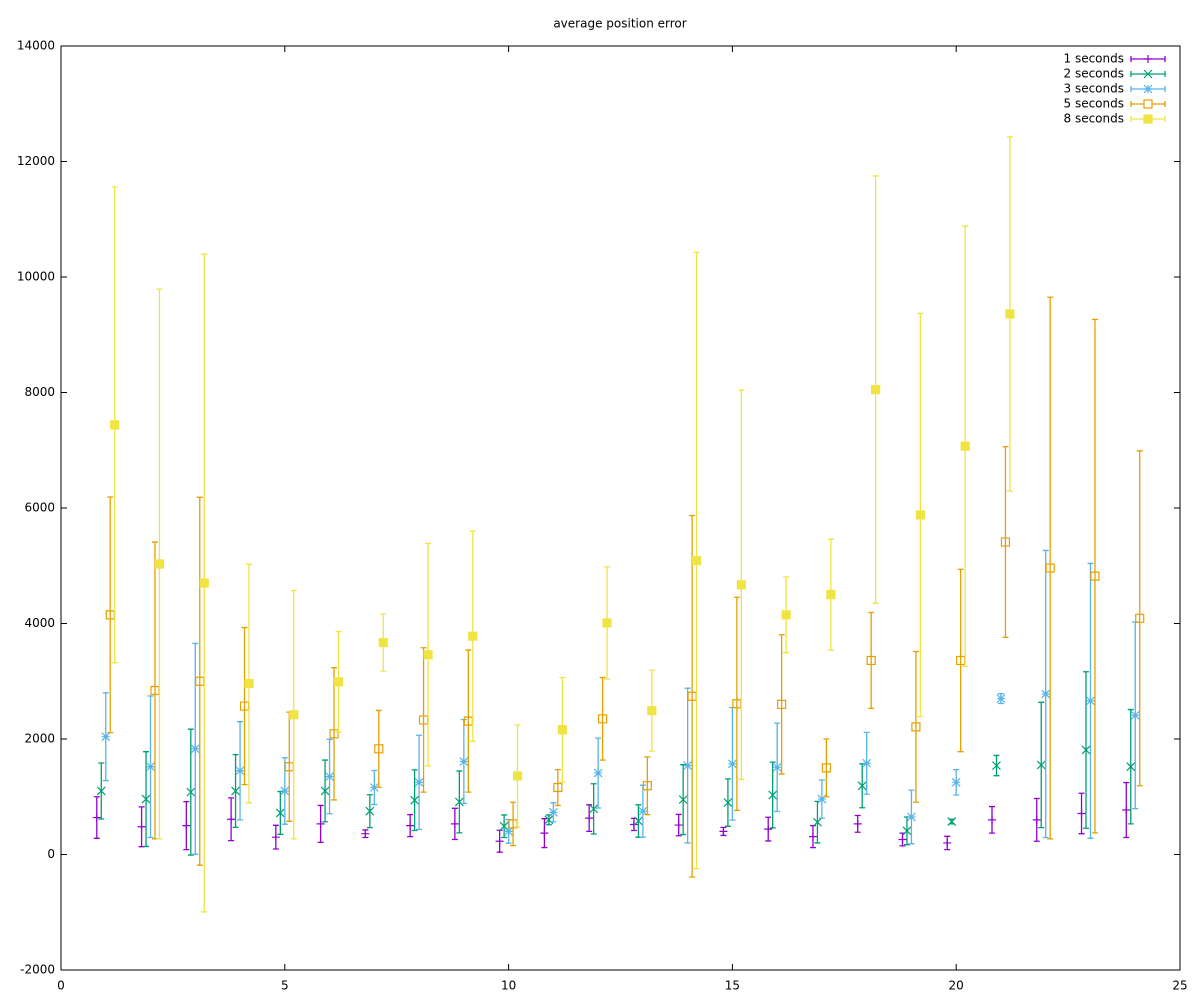 Image resolution: width=1200 pixels, height=1004 pixels. I want to click on x-tick-label: 25, so click(1179, 986).